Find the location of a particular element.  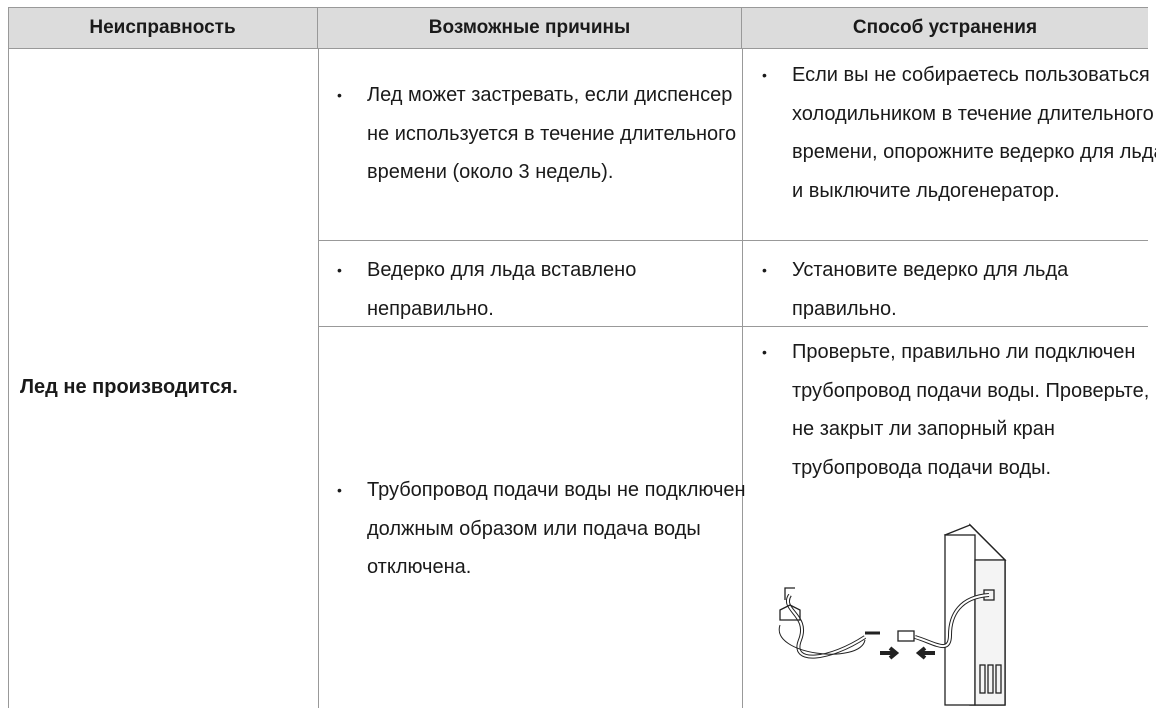

header-cell: Возможные причины is located at coordinates (530, 28).